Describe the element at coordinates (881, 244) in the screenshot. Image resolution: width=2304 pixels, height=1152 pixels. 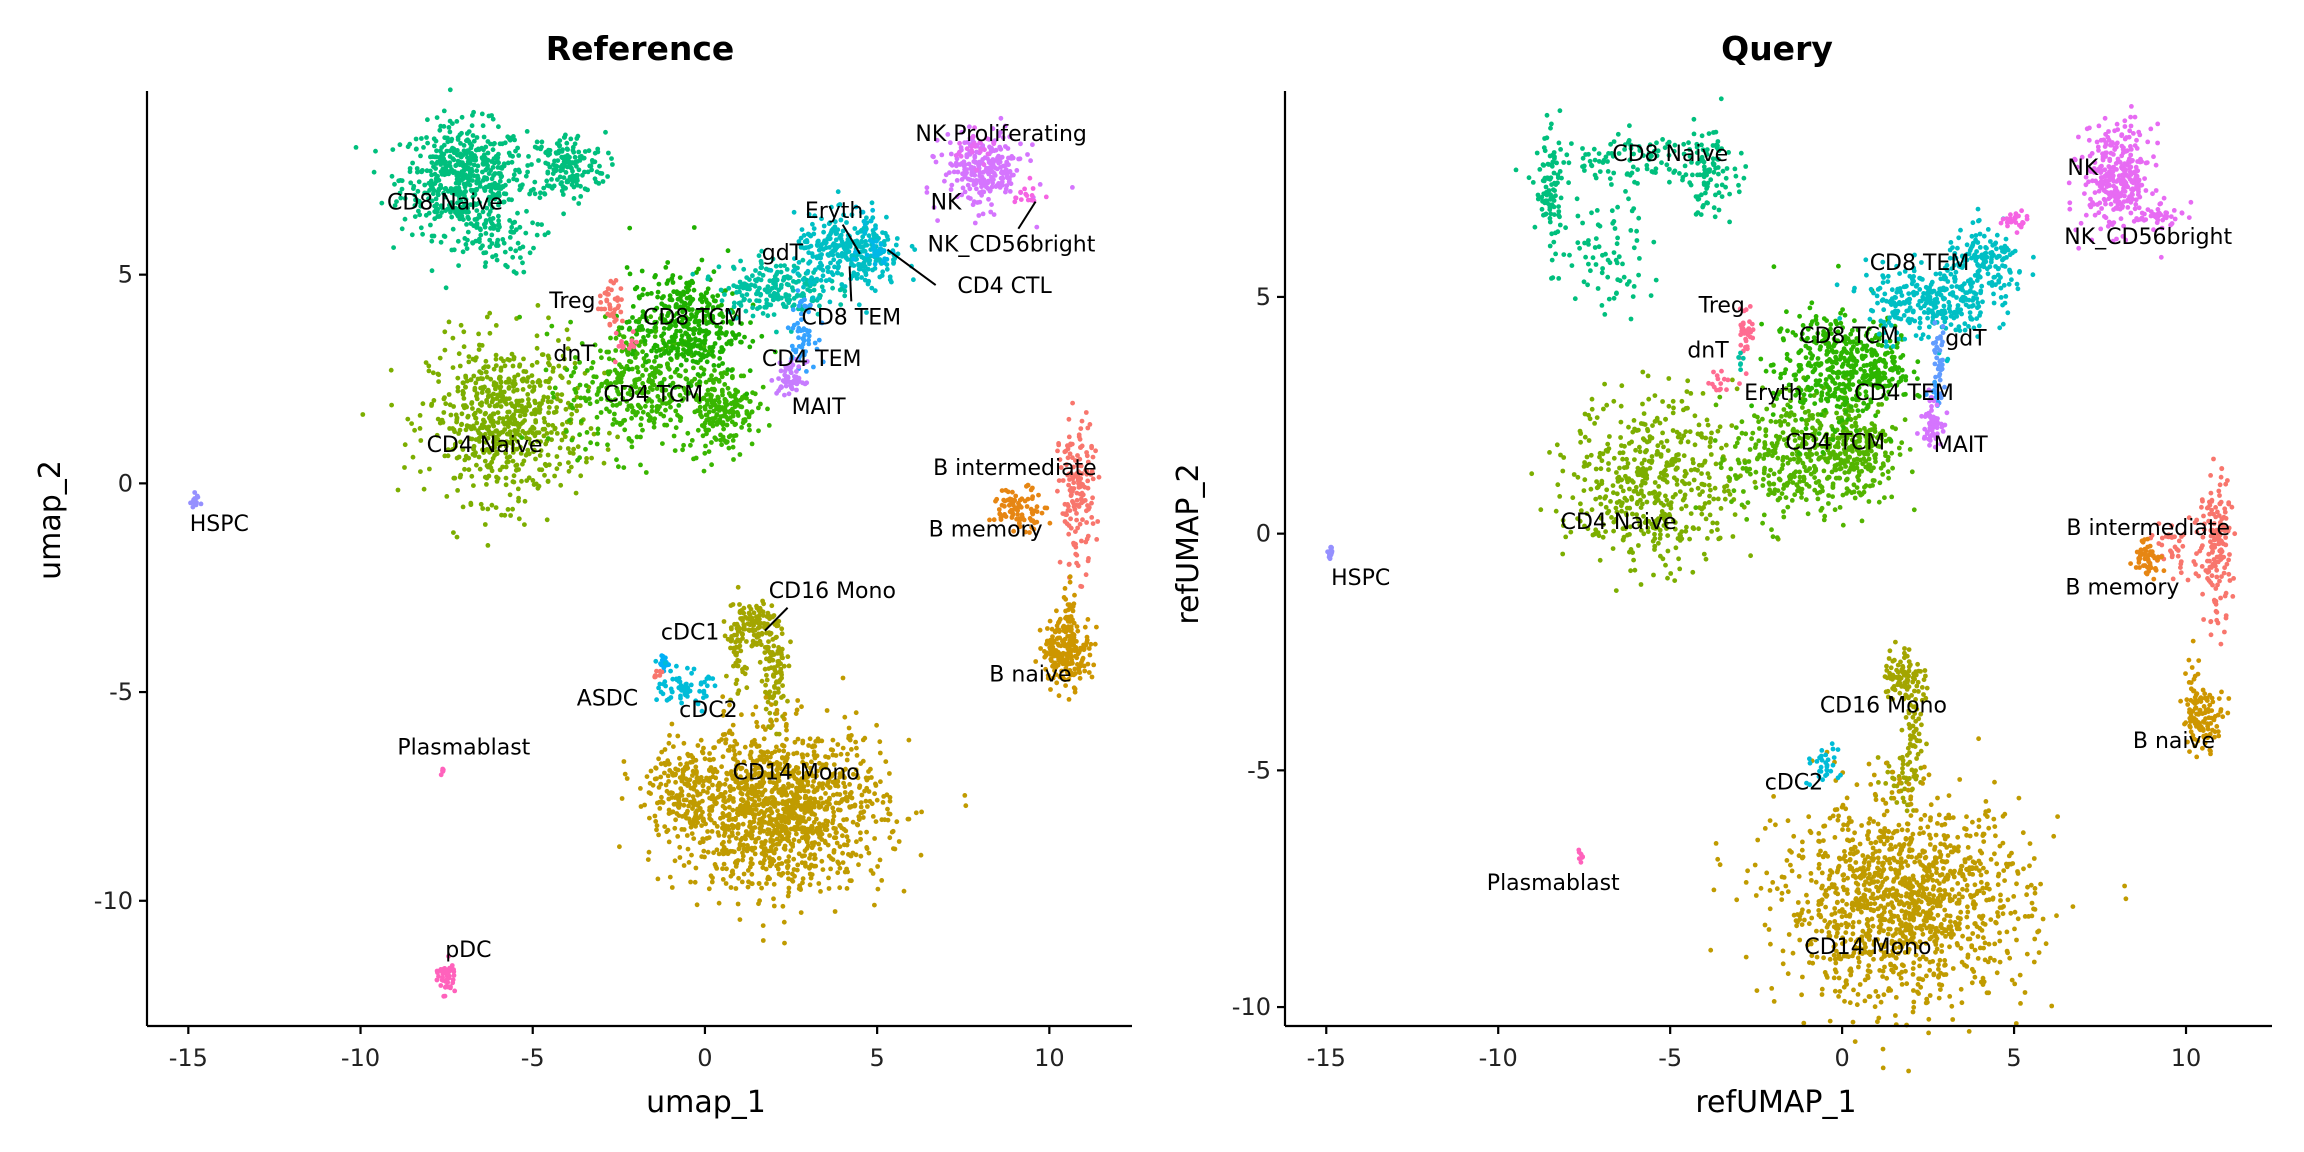
I see `point-cd4-ctl` at that location.